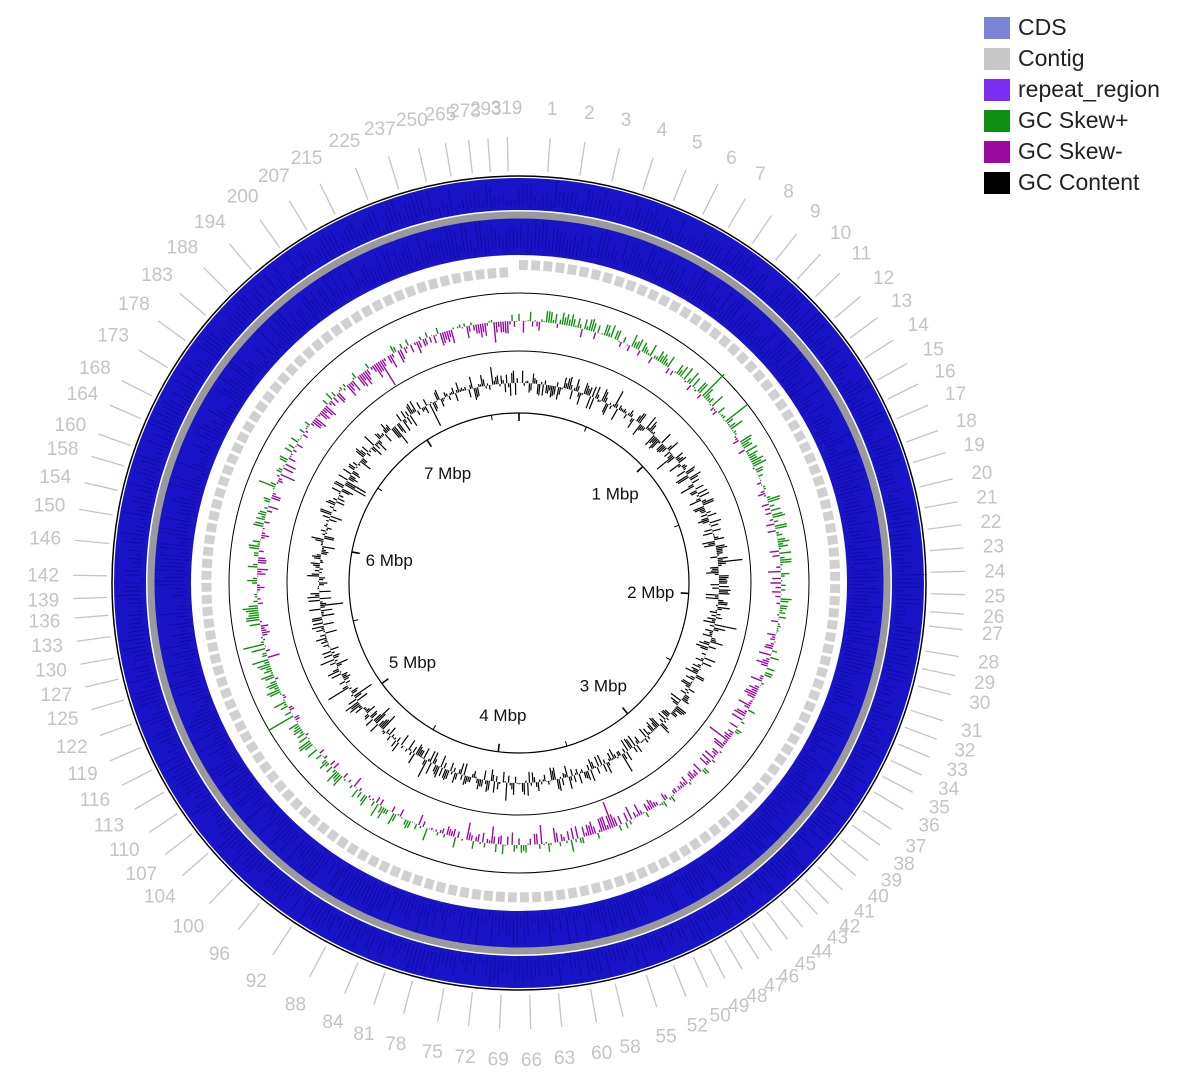  I want to click on contig-label: 158, so click(63, 449).